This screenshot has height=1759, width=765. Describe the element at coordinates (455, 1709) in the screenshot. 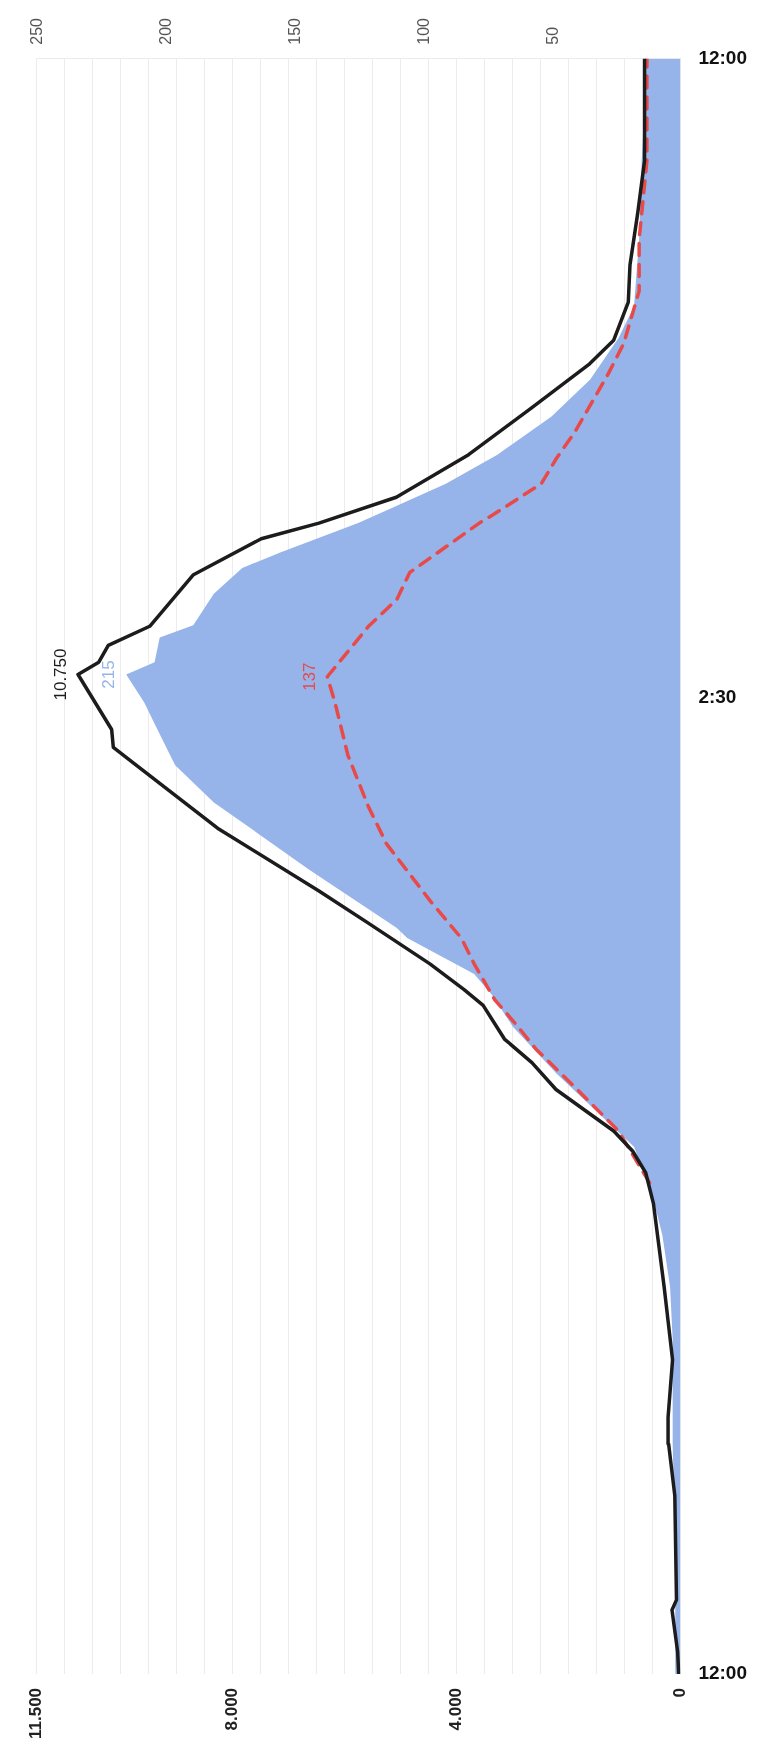

I see `x-tick-label: 4.000` at that location.